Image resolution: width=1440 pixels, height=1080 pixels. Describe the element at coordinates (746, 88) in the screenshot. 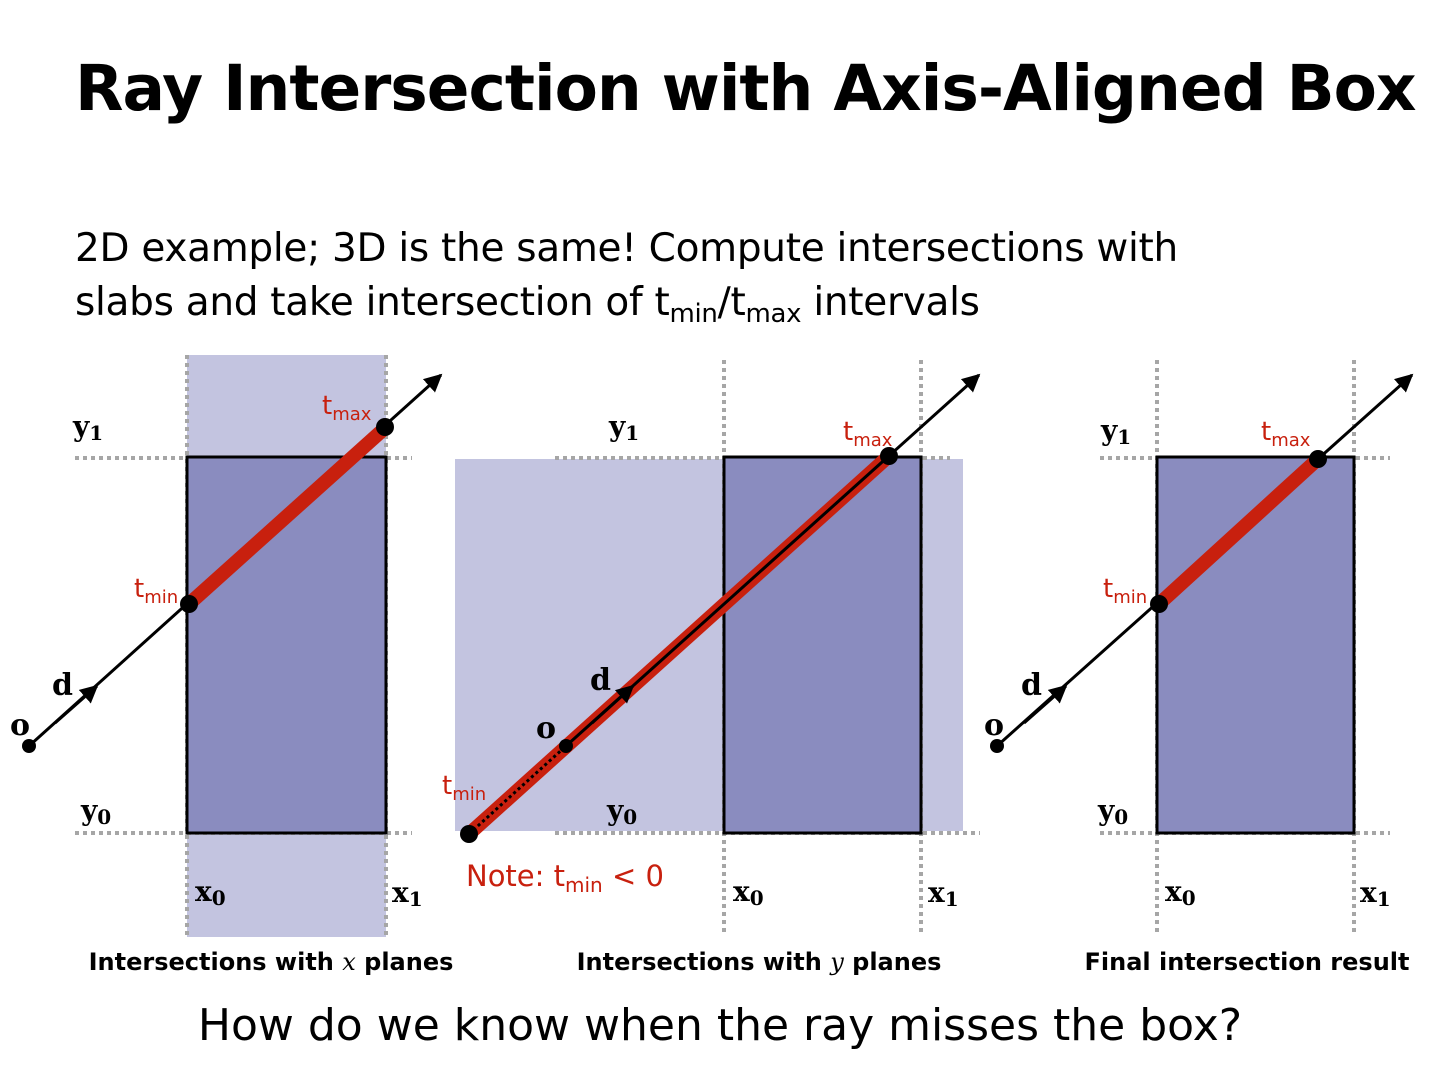

I see `slide-title: Ray Intersection with Axis-Aligned Box` at that location.